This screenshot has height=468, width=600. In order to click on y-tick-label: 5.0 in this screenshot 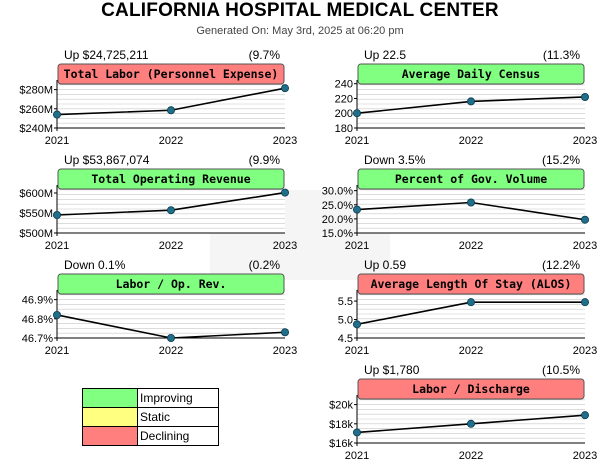, I will do `click(345, 321)`.